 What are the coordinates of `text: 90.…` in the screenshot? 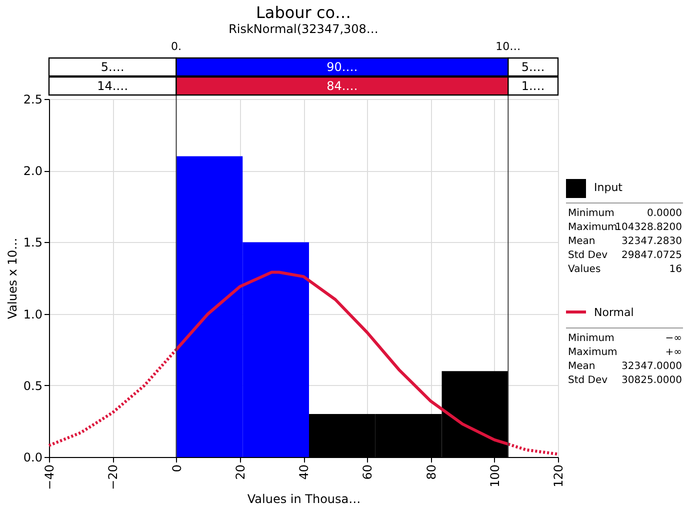 It's located at (342, 67).